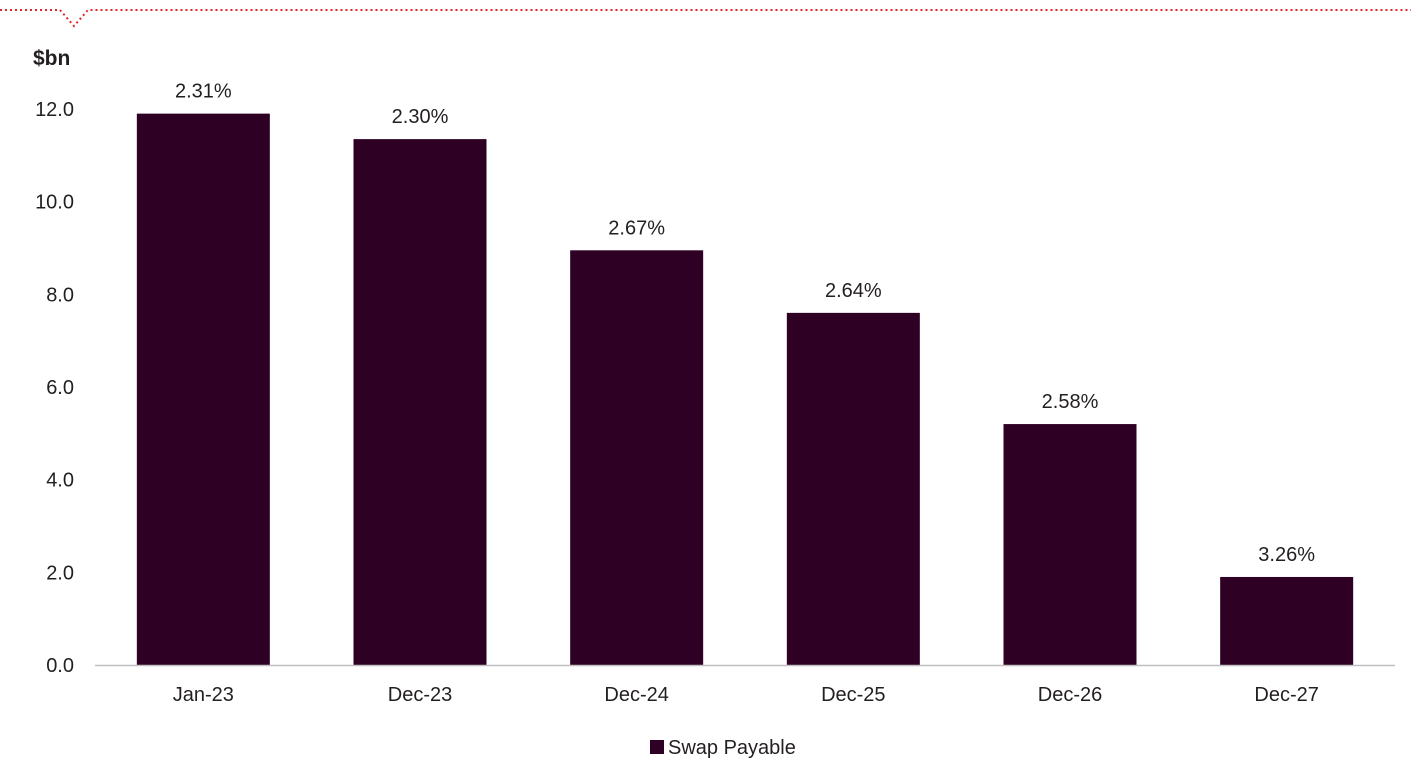 This screenshot has width=1411, height=763. Describe the element at coordinates (60, 573) in the screenshot. I see `y-tick-label: 2.0` at that location.